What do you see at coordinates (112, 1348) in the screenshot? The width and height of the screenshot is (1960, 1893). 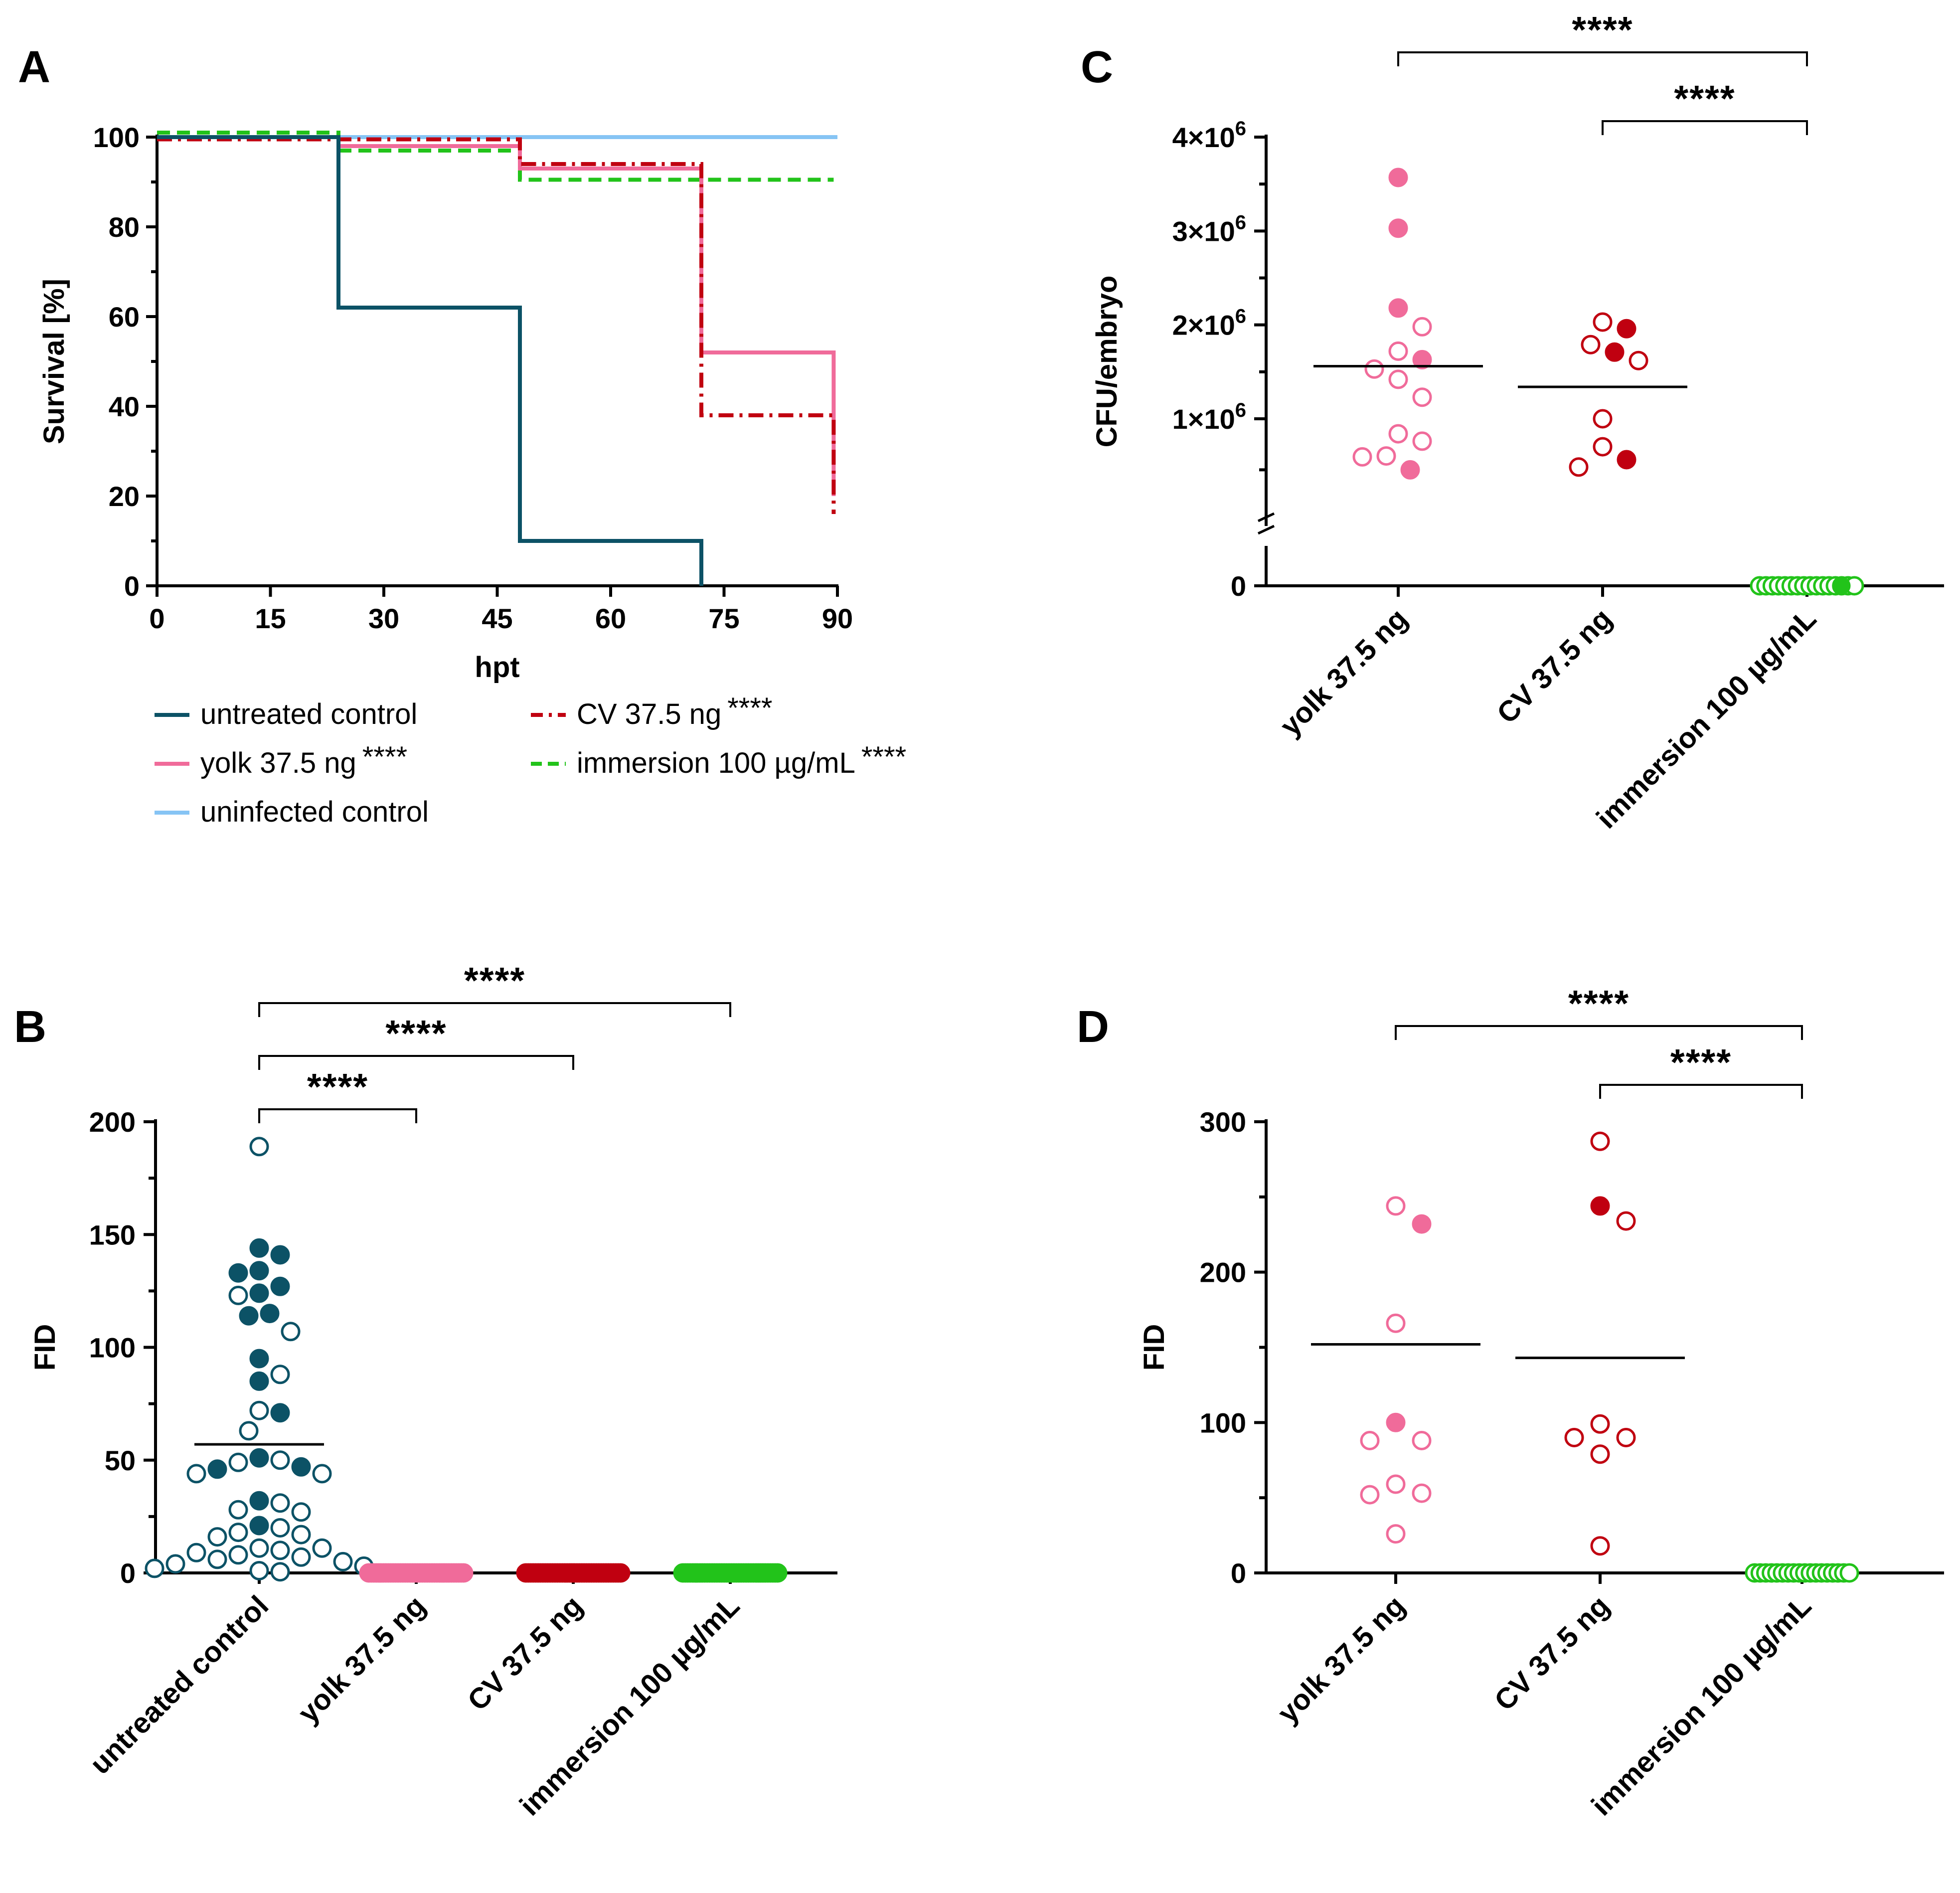 I see `y-tick-label: 100` at bounding box center [112, 1348].